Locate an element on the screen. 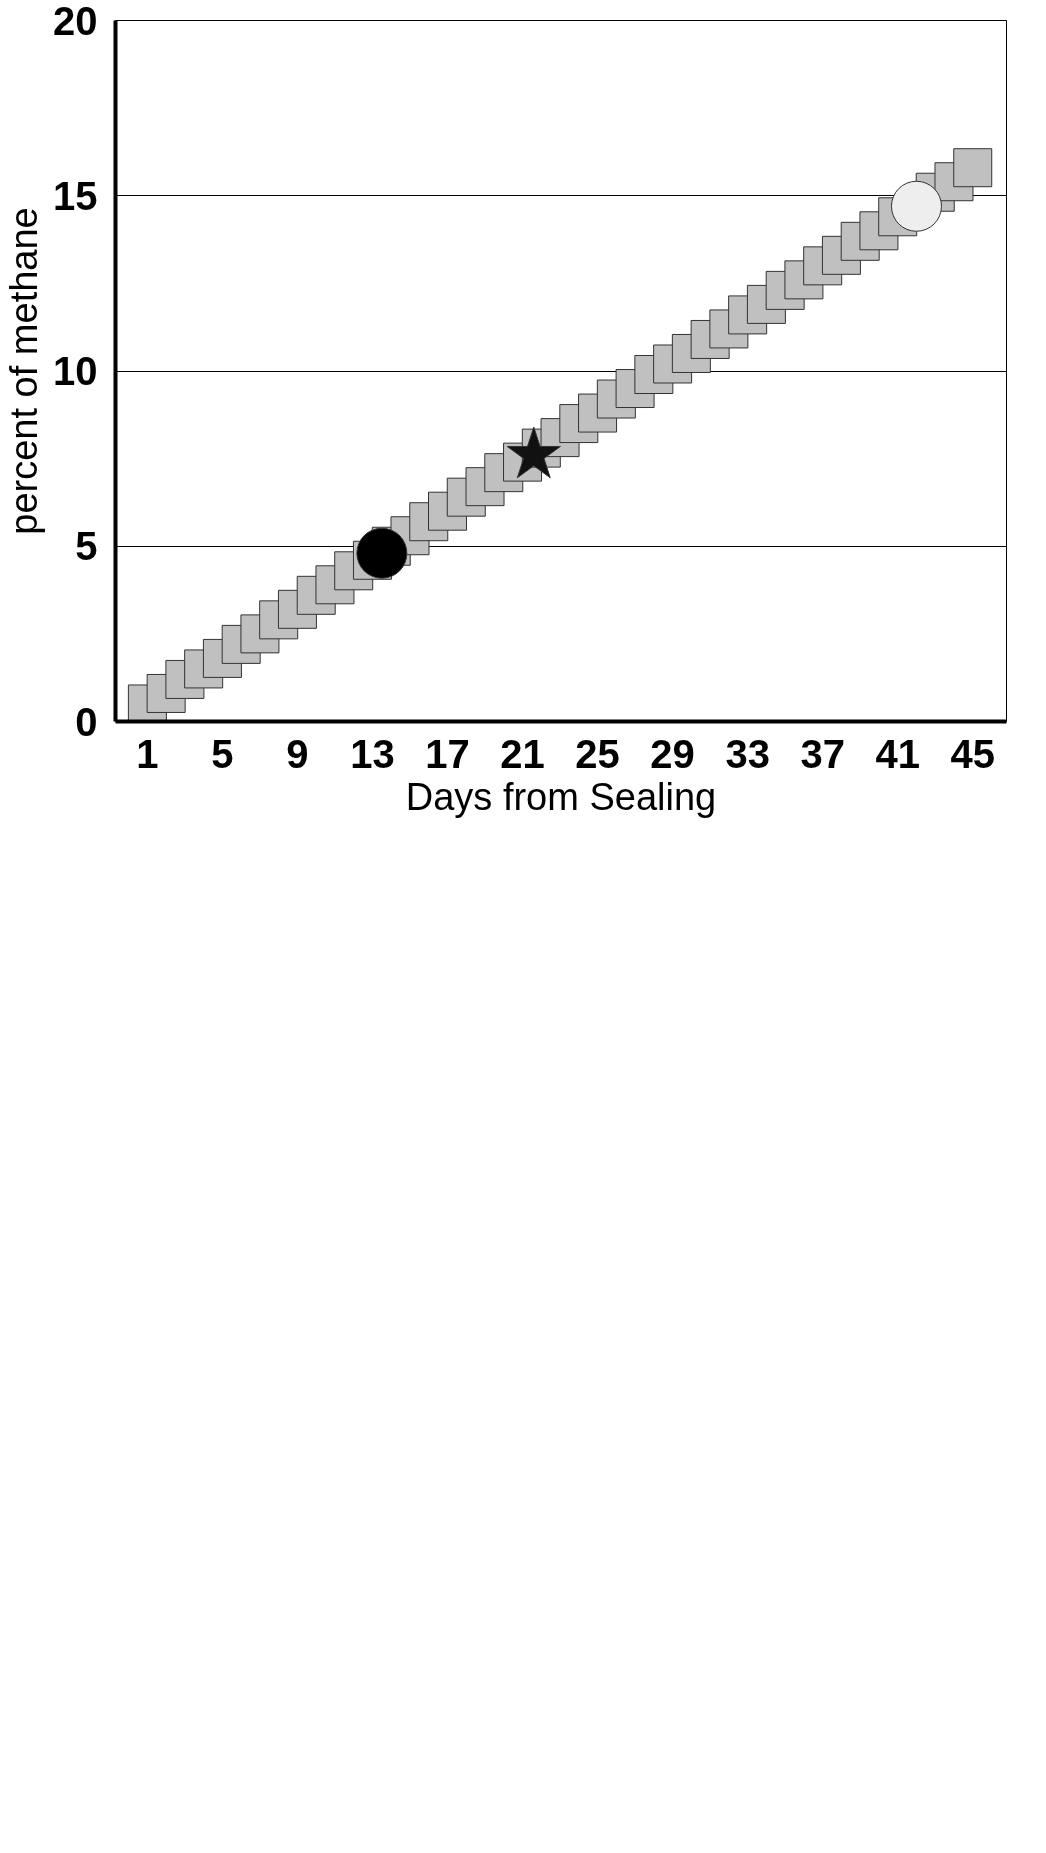  y-tick-label: 5 is located at coordinates (86, 546).